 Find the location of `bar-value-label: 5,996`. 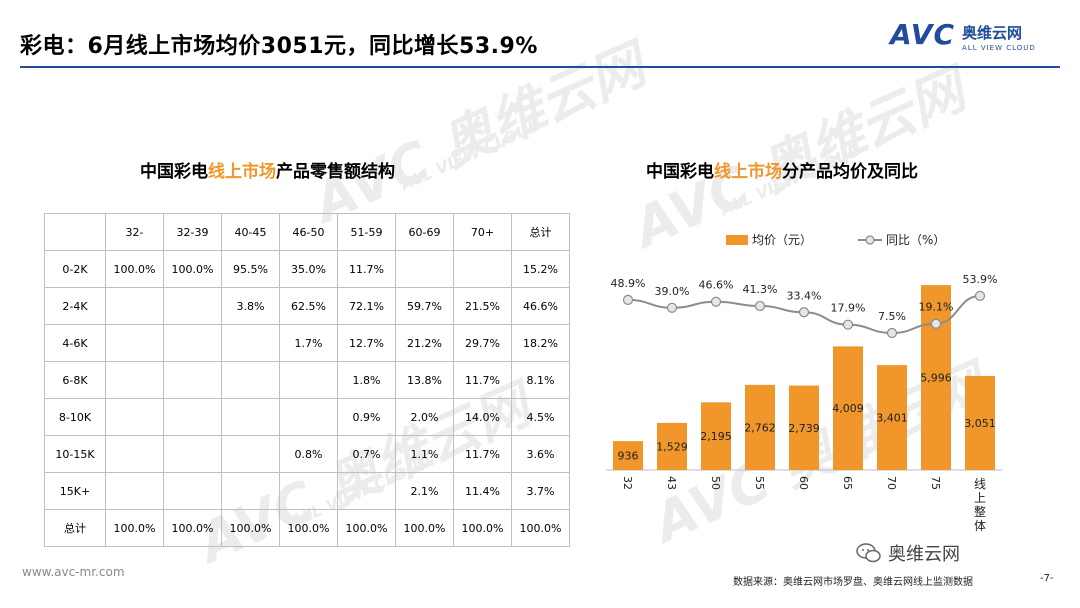

bar-value-label: 5,996 is located at coordinates (936, 378).